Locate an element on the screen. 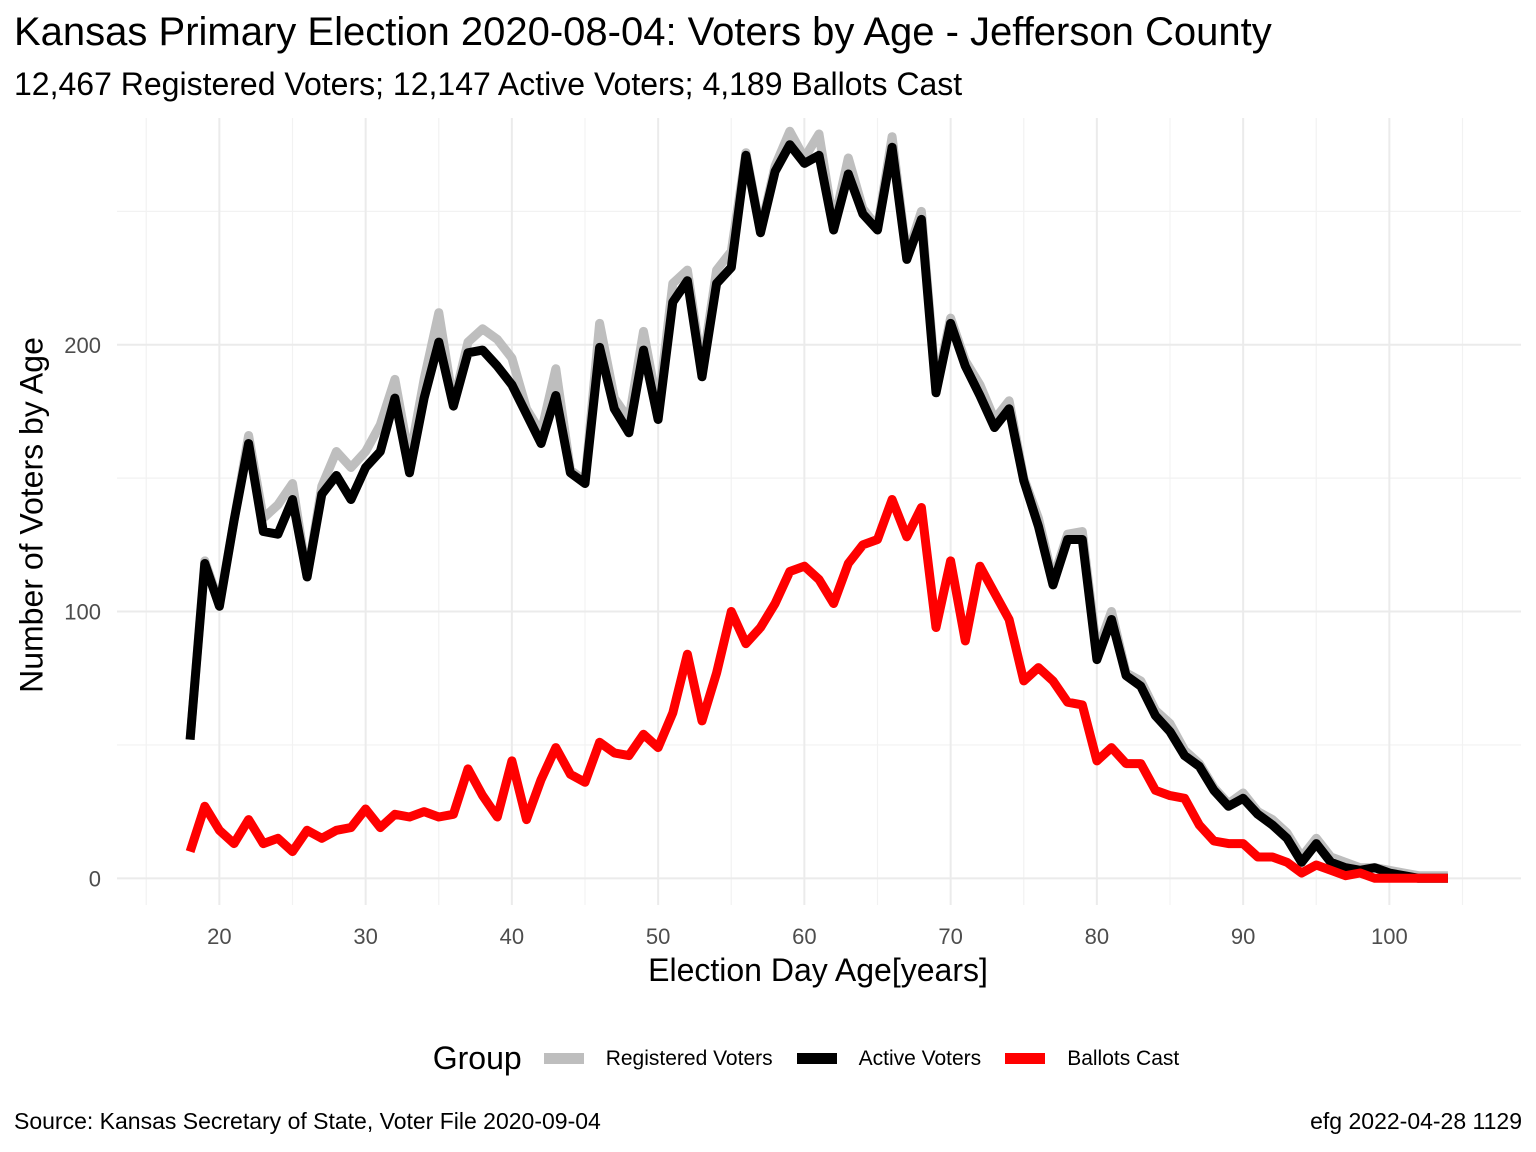  legend-label-ballots: Ballots Cast is located at coordinates (1123, 1058).